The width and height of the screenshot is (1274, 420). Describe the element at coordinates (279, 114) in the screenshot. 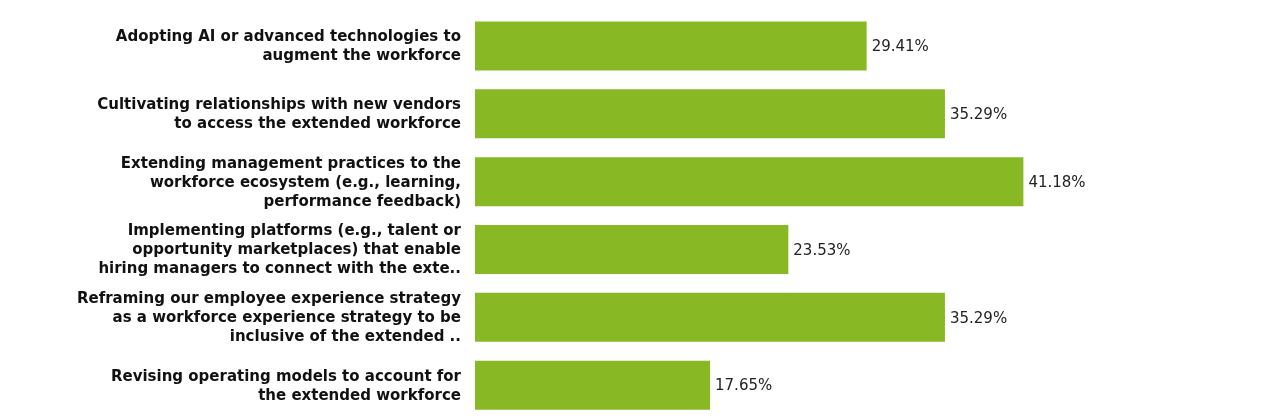

I see `y-tick-label: Cultivating relationships with new vendors to access the extended workforce` at that location.